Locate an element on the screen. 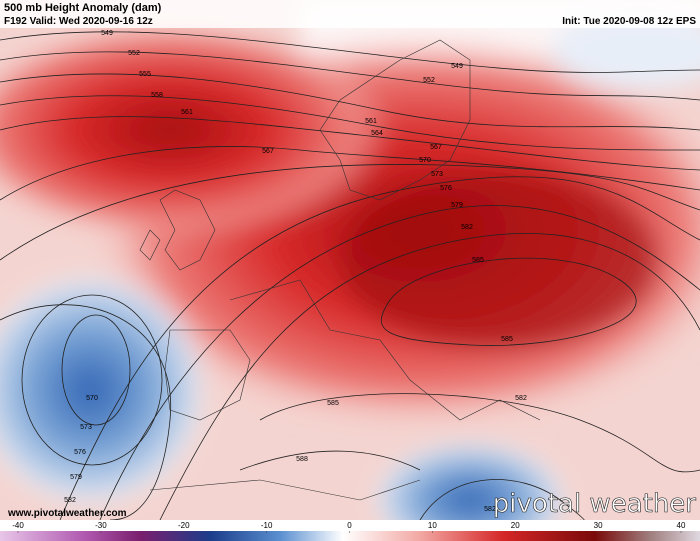  colorbar-tick-label: -30 is located at coordinates (101, 525).